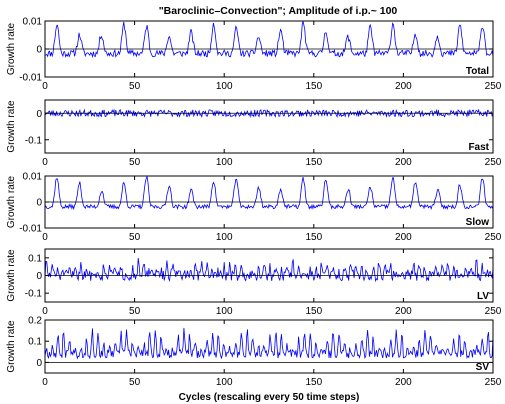  What do you see at coordinates (477, 71) in the screenshot?
I see `panel-label: Total` at bounding box center [477, 71].